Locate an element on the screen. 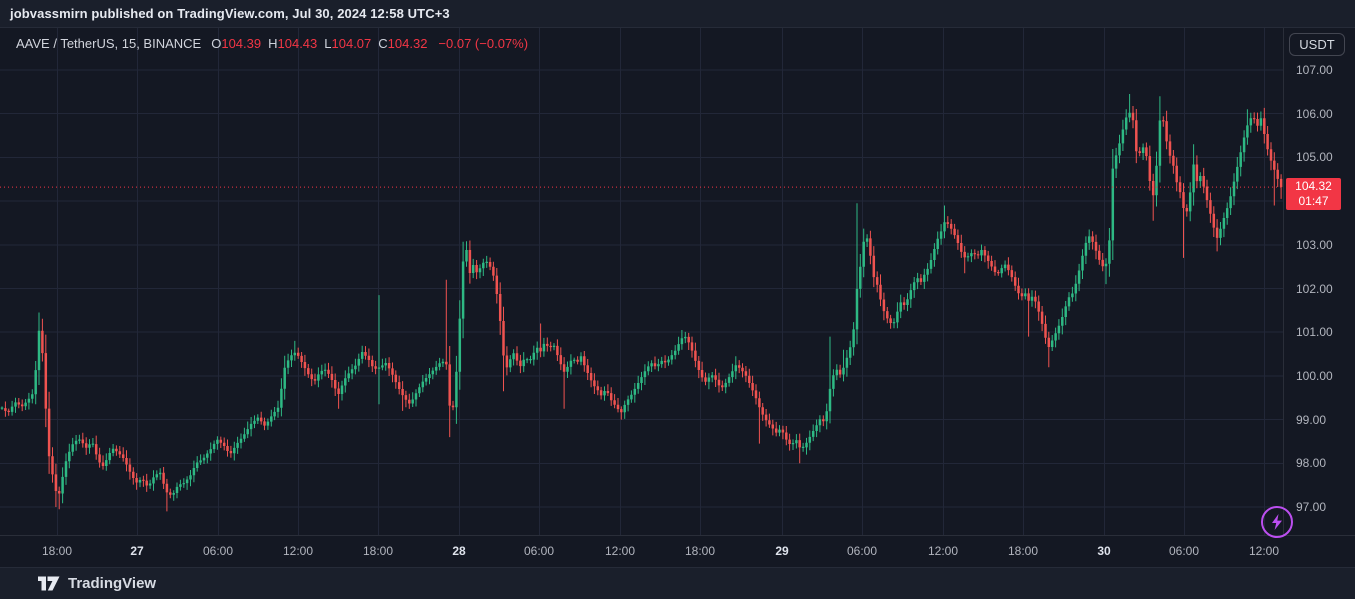 The width and height of the screenshot is (1355, 599). time-axis-label: 30 is located at coordinates (1104, 551).